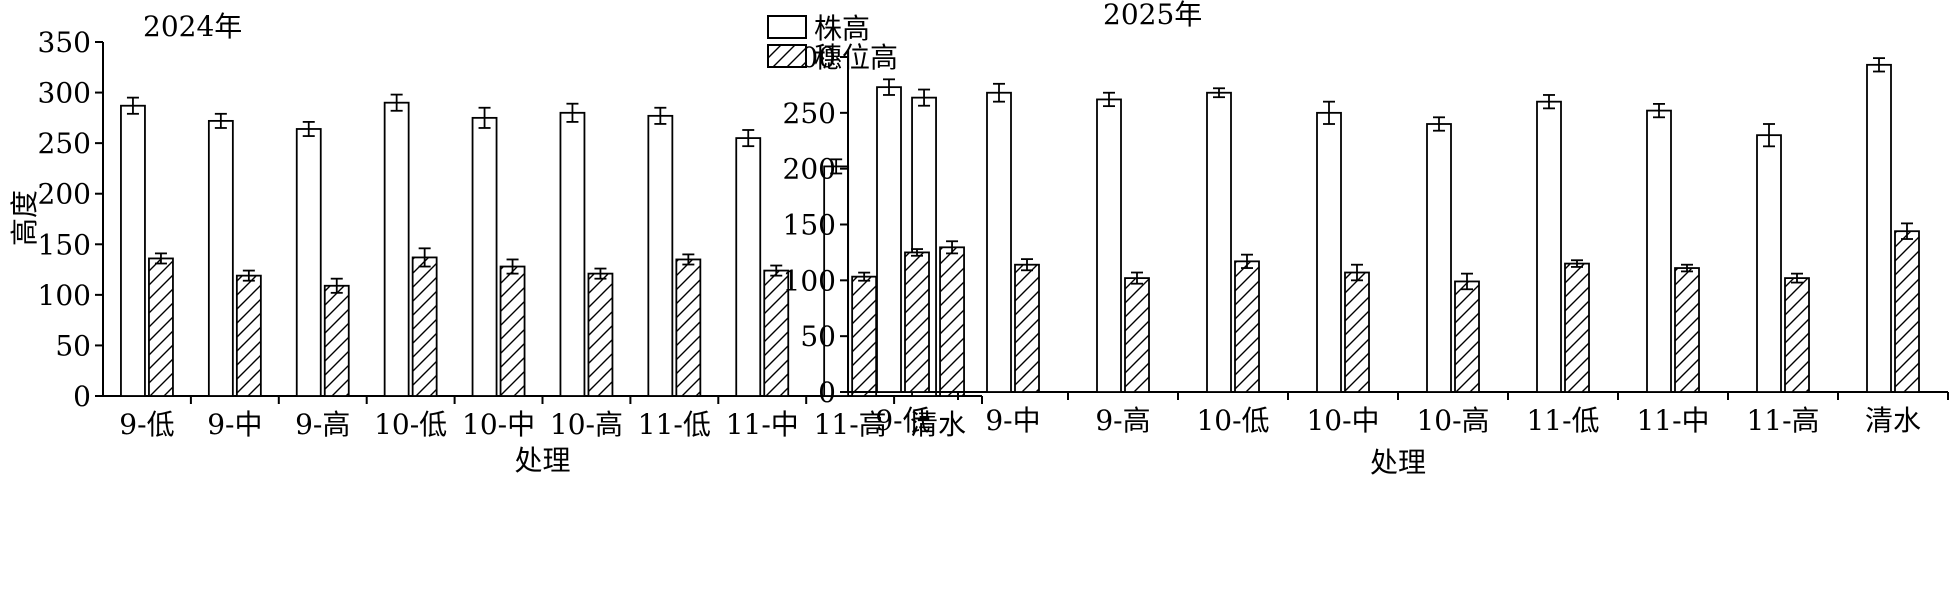 Image resolution: width=1953 pixels, height=598 pixels. I want to click on legend-label-blank: 株高, so click(842, 28).